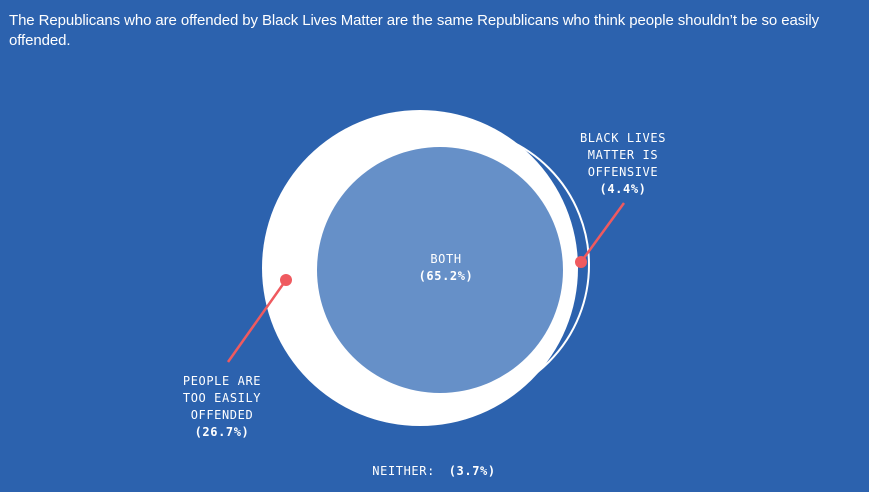 This screenshot has height=492, width=869. Describe the element at coordinates (445, 259) in the screenshot. I see `intersection-label: BOTH` at that location.